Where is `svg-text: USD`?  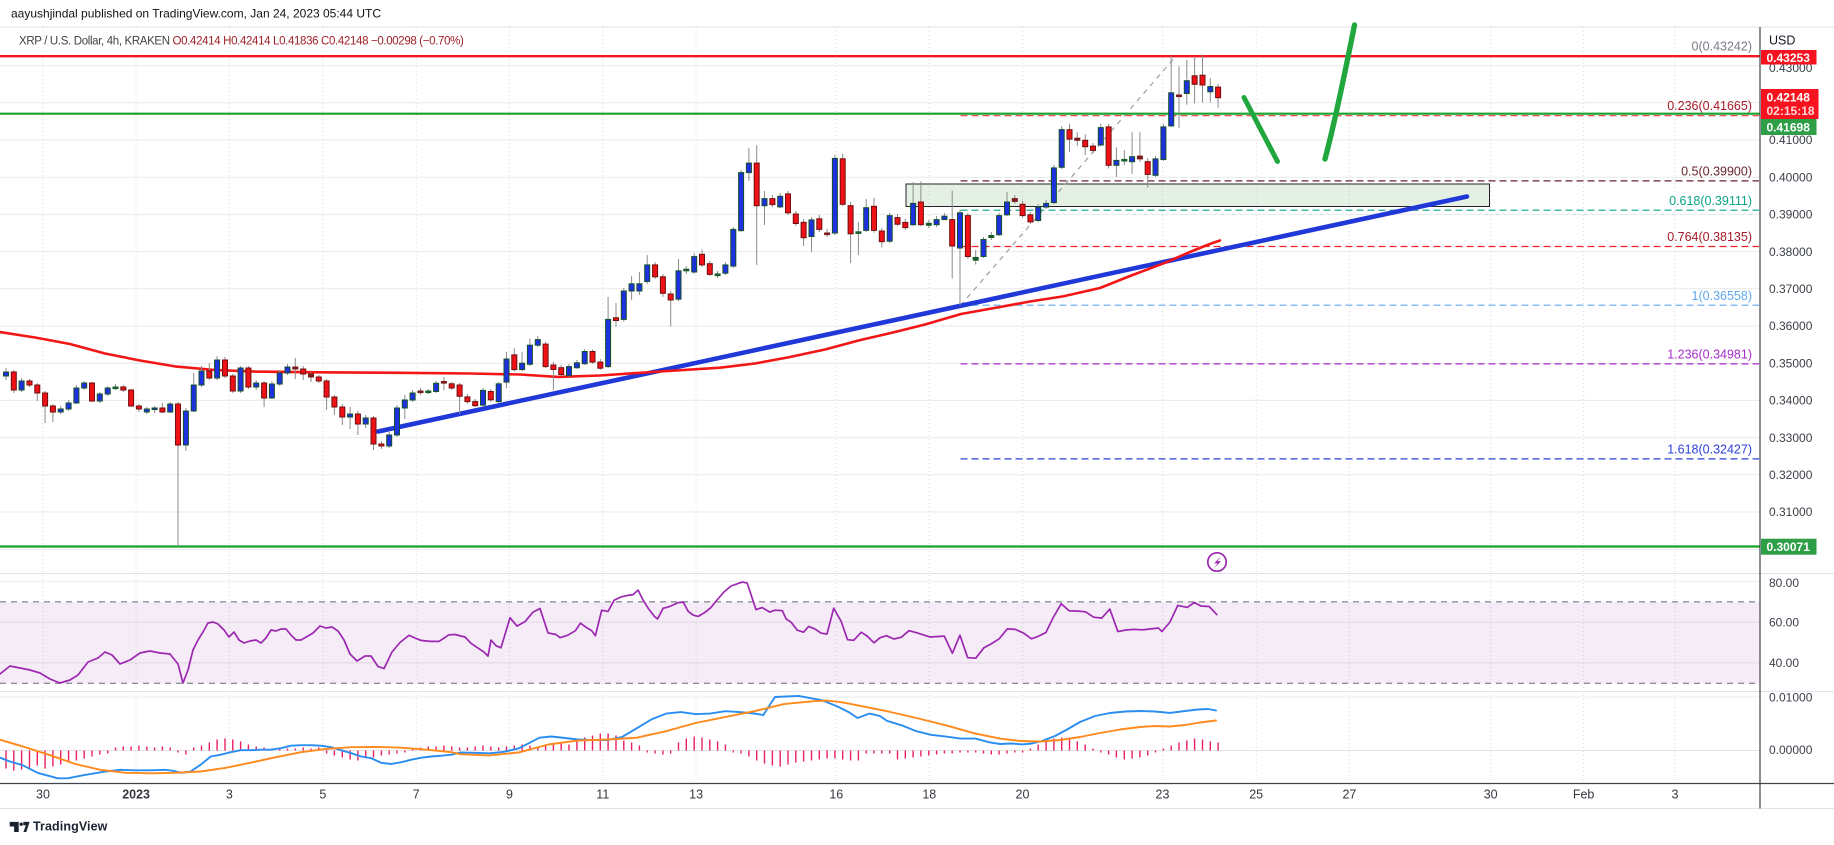
svg-text: USD is located at coordinates (1782, 41).